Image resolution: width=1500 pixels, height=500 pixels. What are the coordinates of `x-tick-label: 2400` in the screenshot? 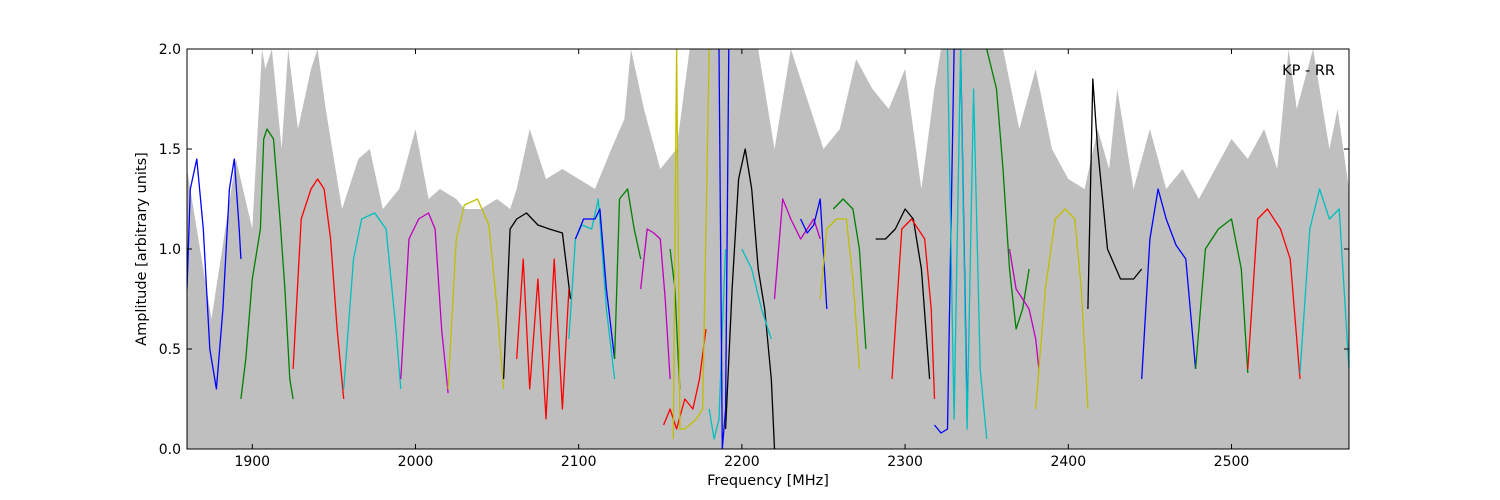 It's located at (1068, 462).